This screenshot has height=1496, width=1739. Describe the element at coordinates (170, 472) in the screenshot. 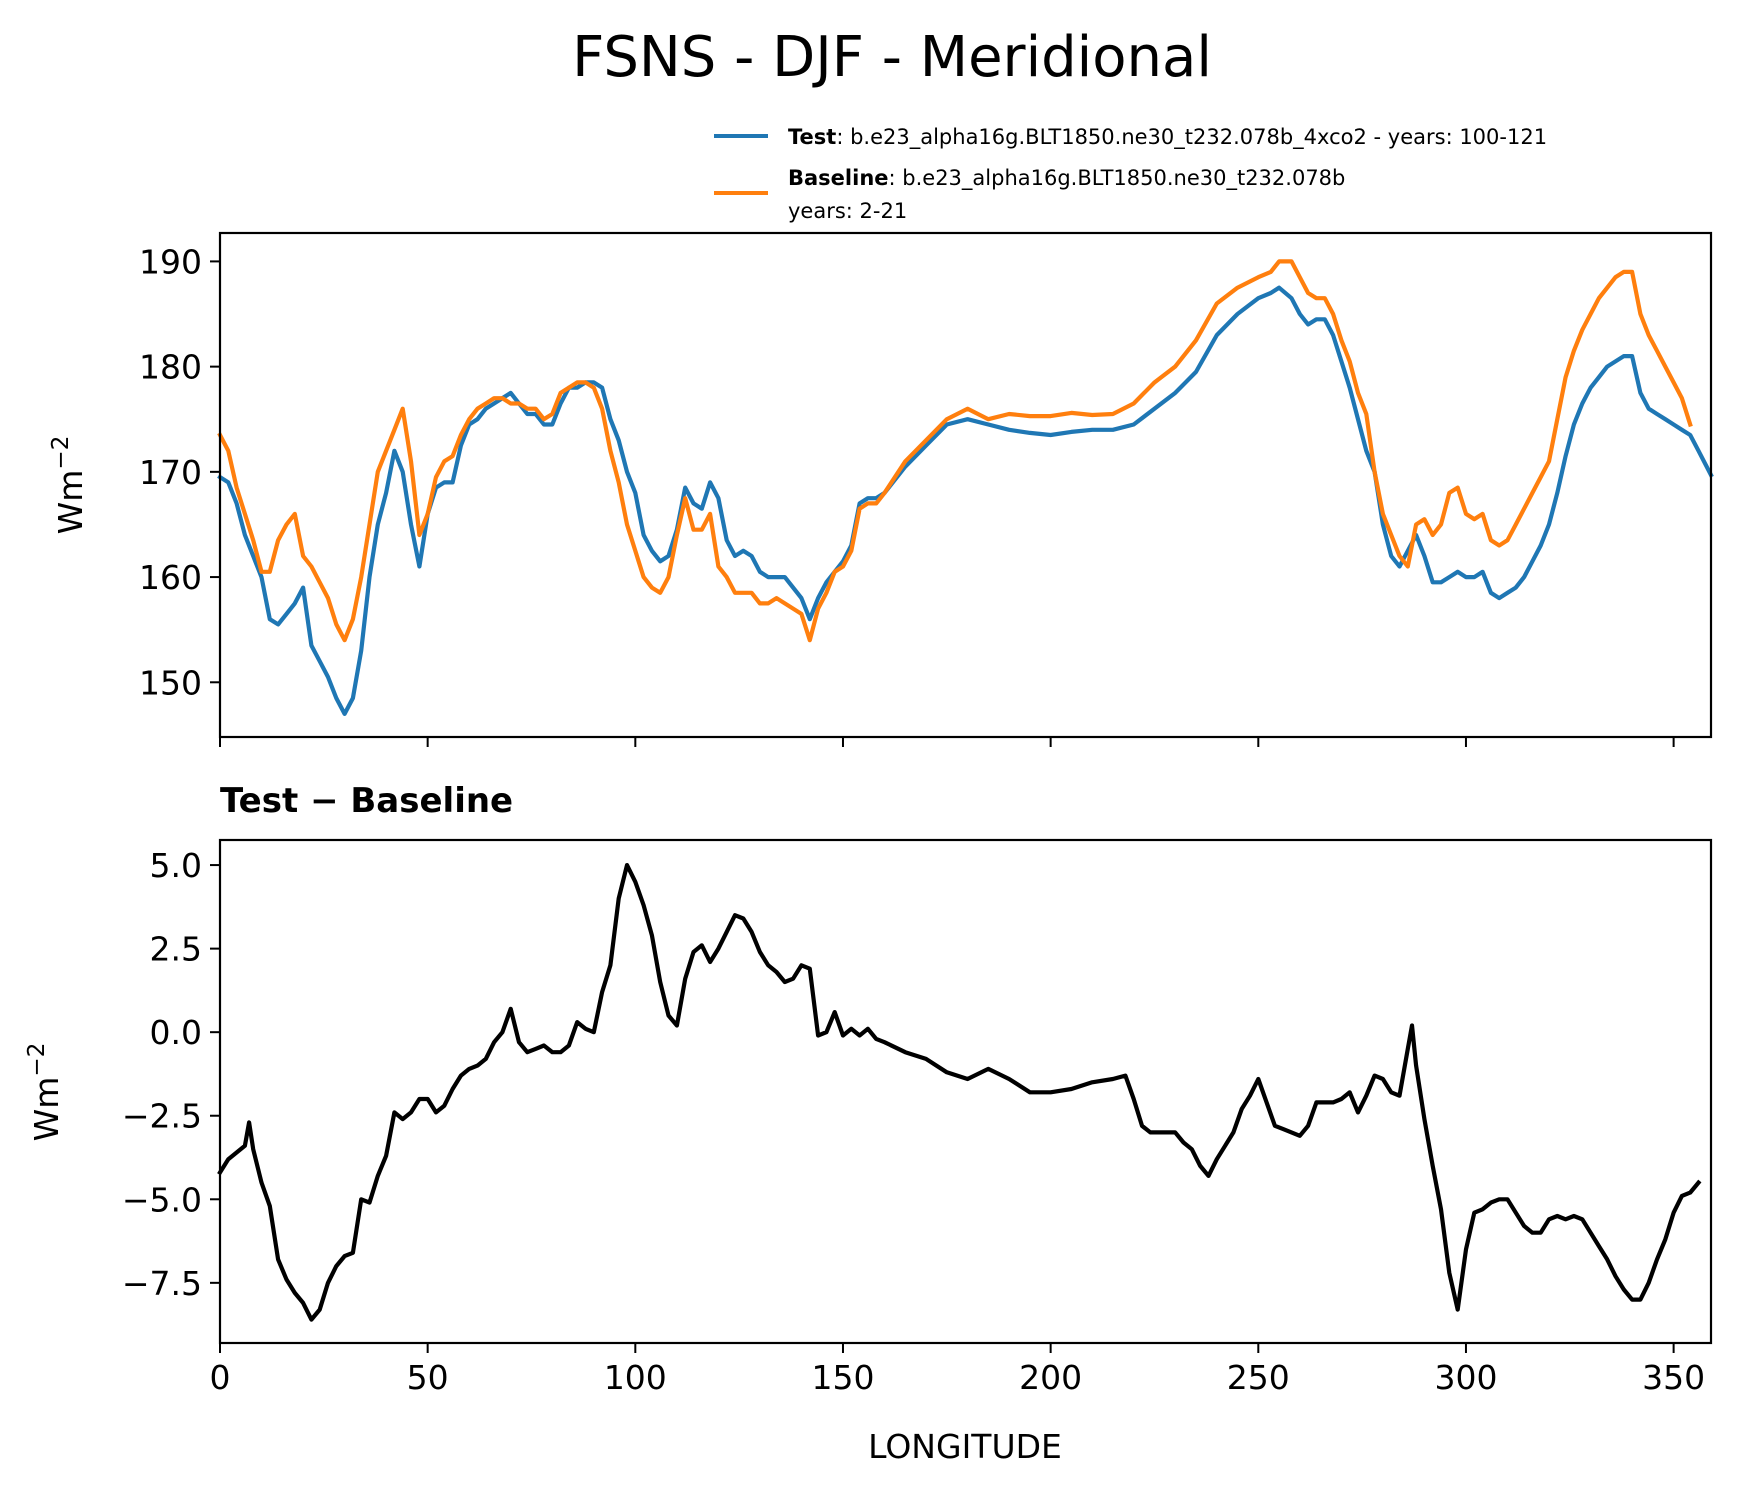

I see `y-tick-label: 170` at that location.